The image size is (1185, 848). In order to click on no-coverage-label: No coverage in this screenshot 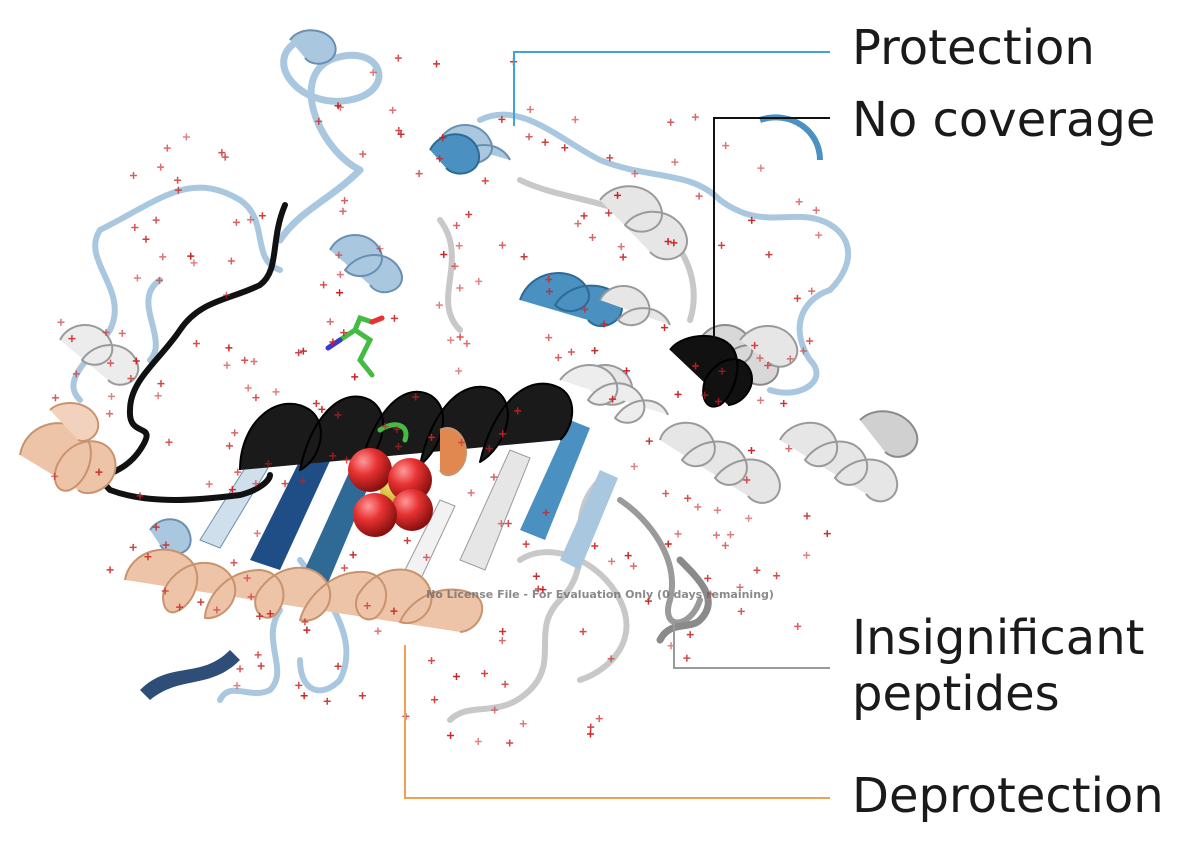, I will do `click(1004, 120)`.